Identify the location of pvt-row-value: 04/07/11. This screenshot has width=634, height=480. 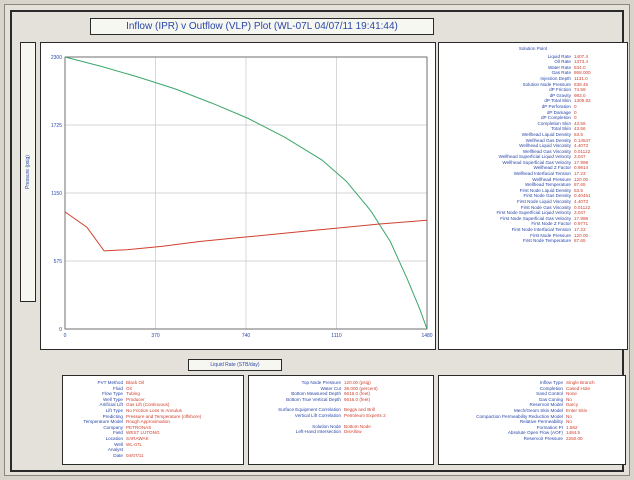
(135, 455).